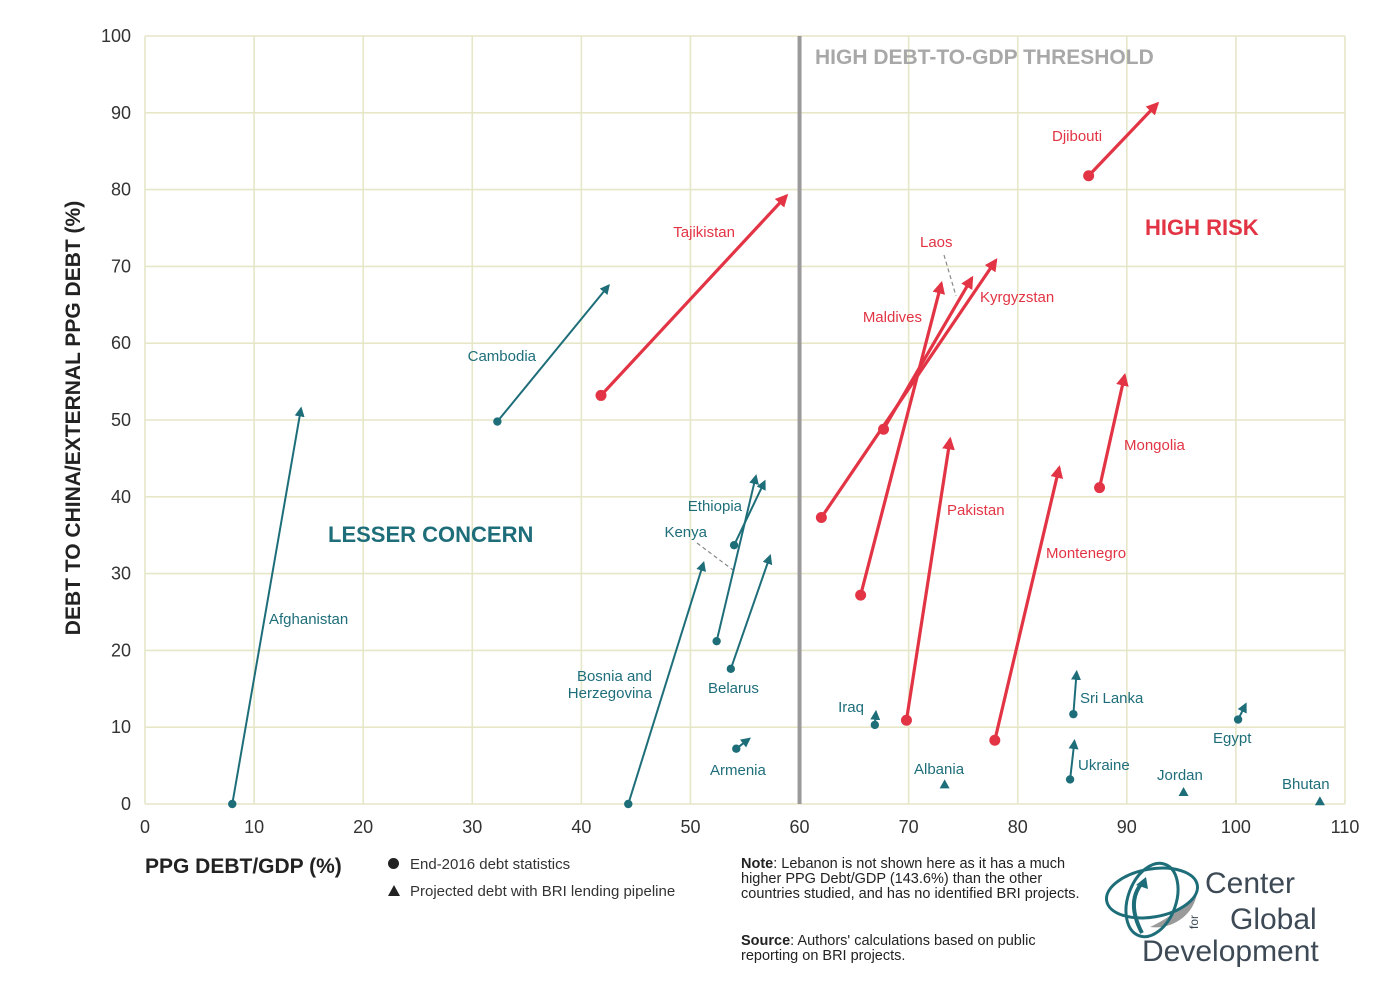 Image resolution: width=1396 pixels, height=1004 pixels. Describe the element at coordinates (363, 827) in the screenshot. I see `x-tick-label: 20` at that location.